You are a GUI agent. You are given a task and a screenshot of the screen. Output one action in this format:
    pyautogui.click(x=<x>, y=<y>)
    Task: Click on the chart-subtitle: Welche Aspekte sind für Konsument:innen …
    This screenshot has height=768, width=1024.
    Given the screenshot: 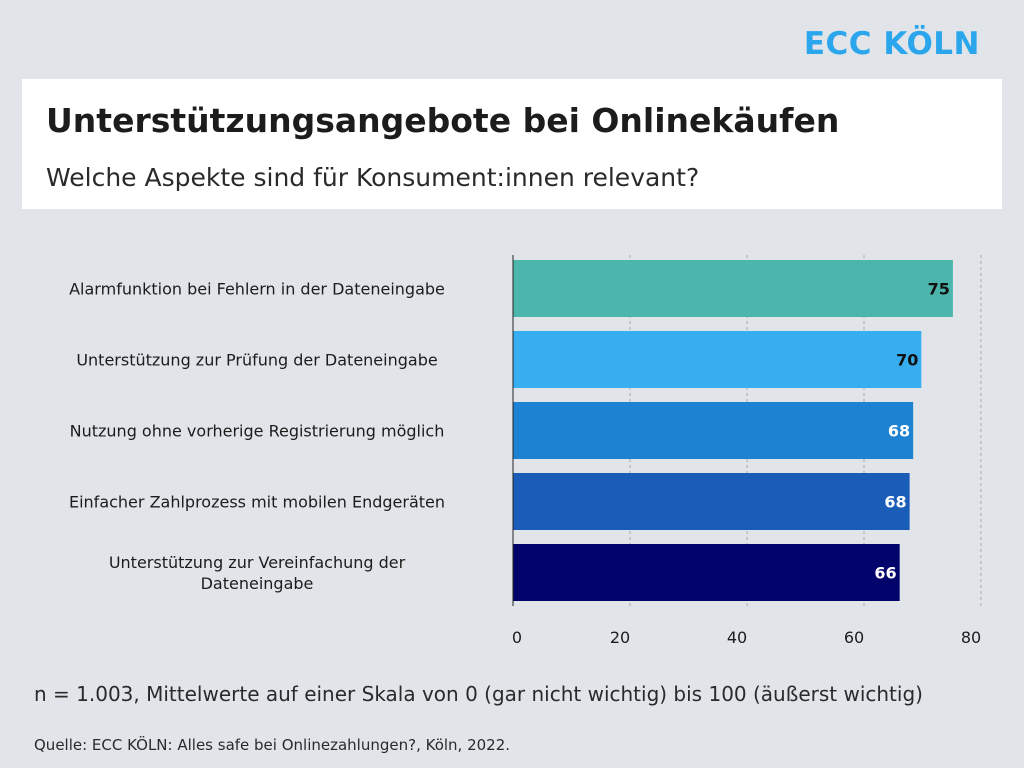 What is the action you would take?
    pyautogui.click(x=373, y=177)
    